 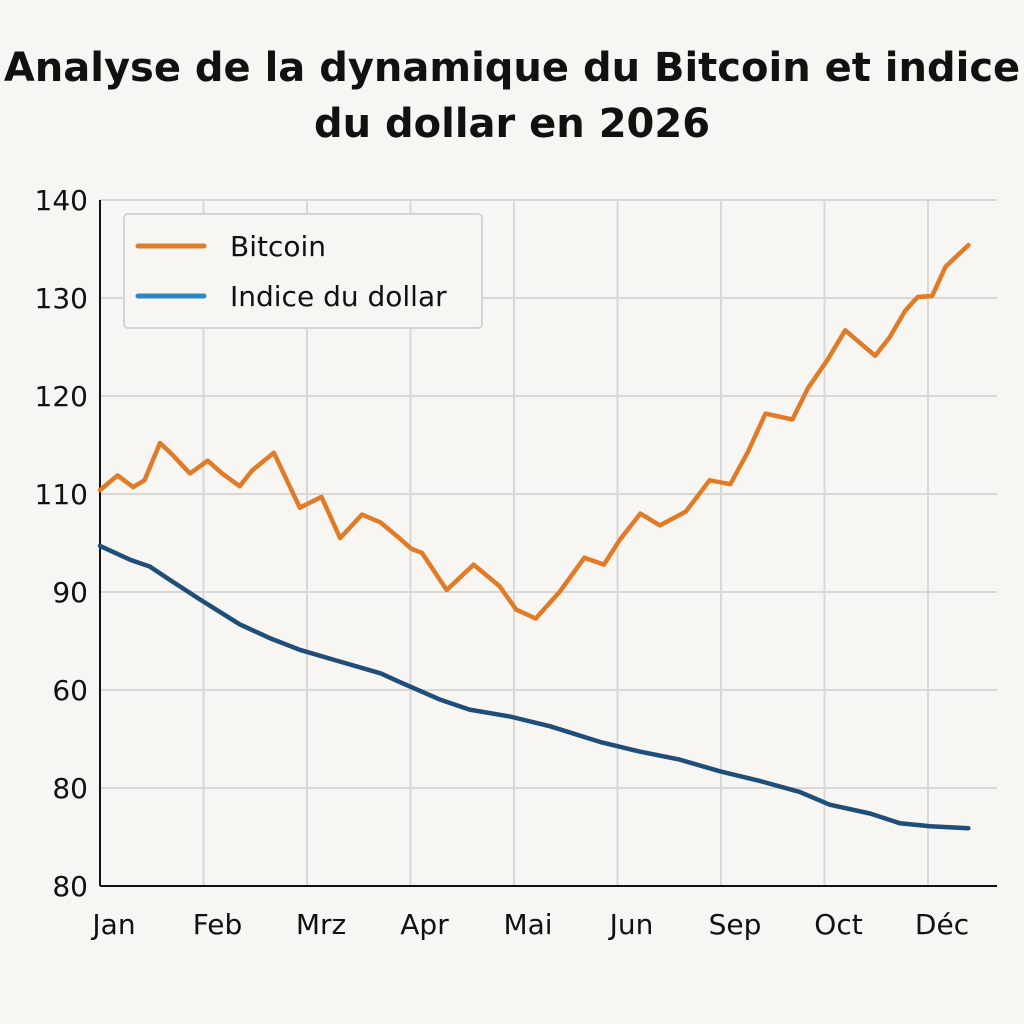 I want to click on legend-label: Indice du dollar, so click(x=338, y=296).